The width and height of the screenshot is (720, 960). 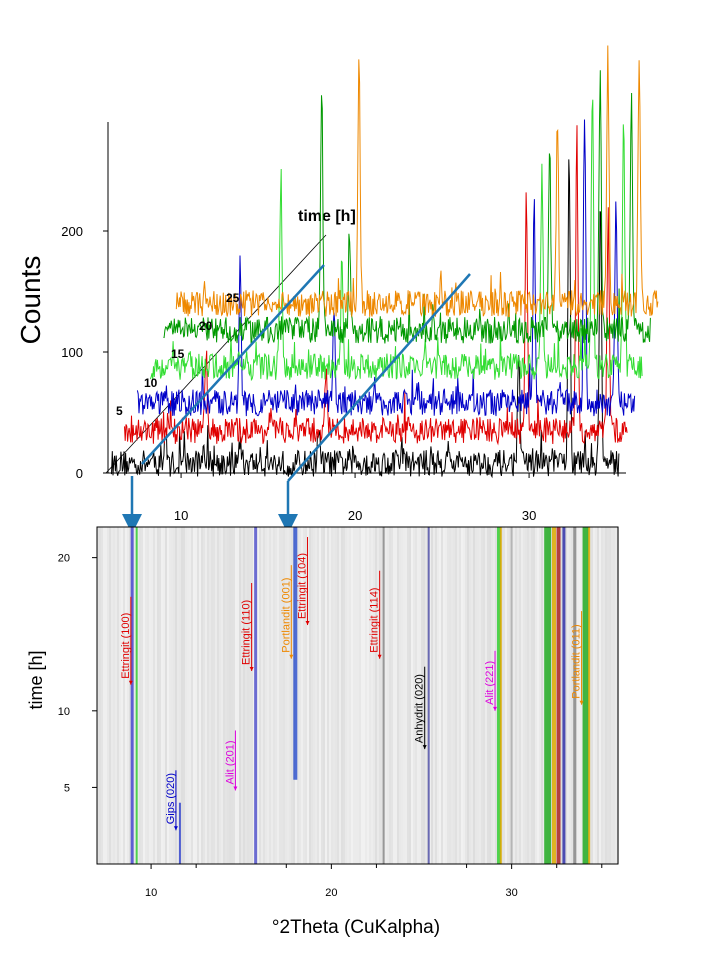 I want to click on annotation-label: Ettringit (104), so click(x=303, y=586).